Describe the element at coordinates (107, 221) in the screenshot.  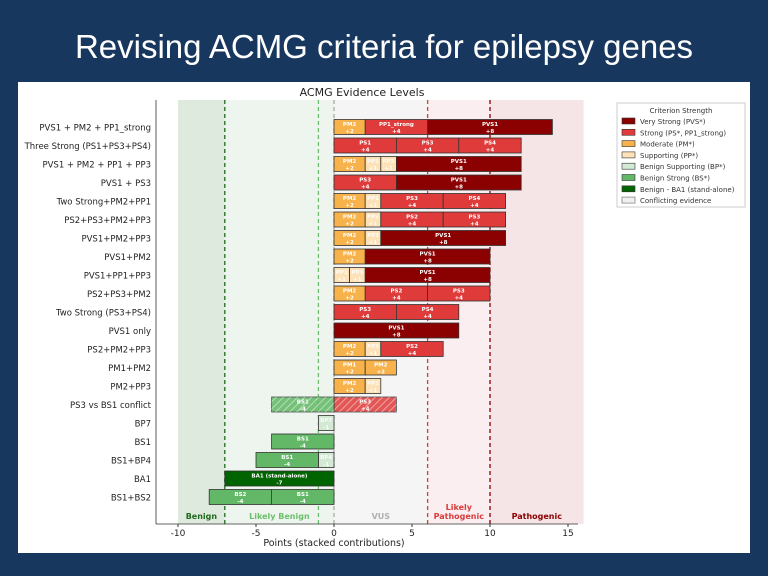
I see `row-label: PS2+PS3+PM2+PP3` at that location.